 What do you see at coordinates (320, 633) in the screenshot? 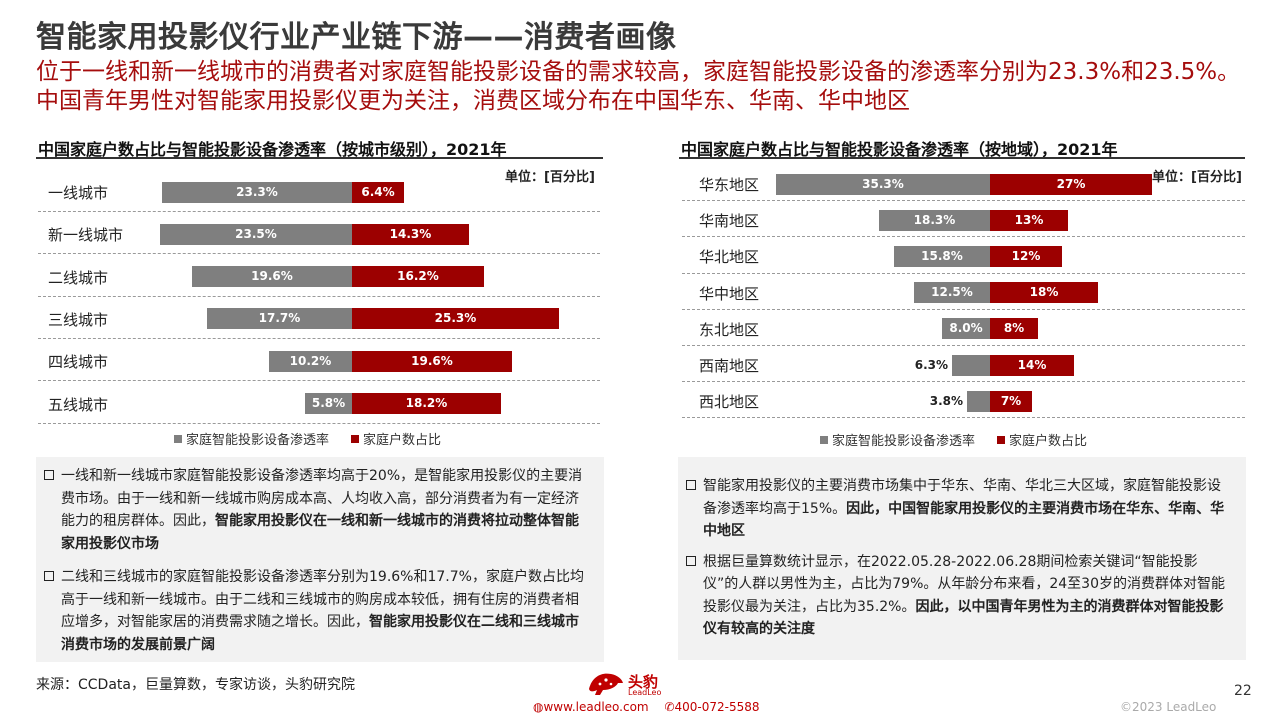
I see `note-emphasis: 智能家用投影仪在二线和三线城市消费市场的发展前景广阔` at bounding box center [320, 633].